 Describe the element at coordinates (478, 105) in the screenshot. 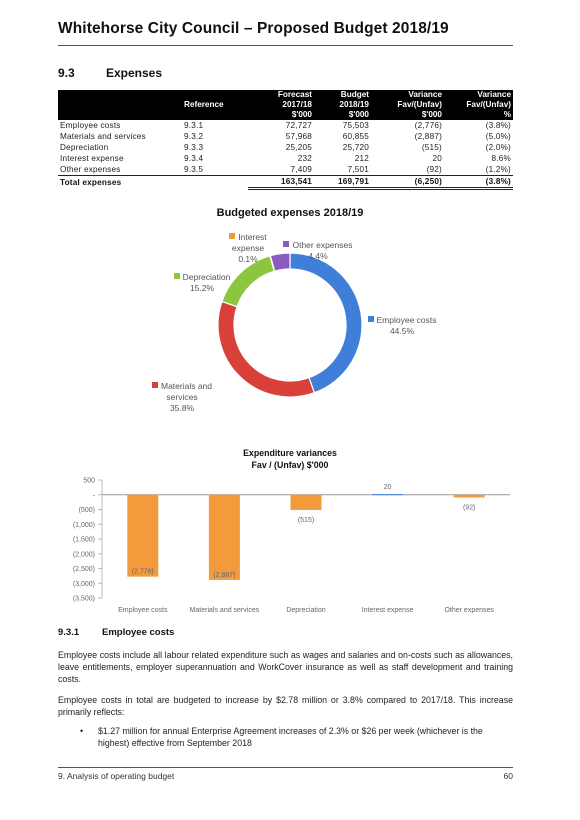

I see `col-variance-pct-h2: Fav/(Unfav)` at that location.